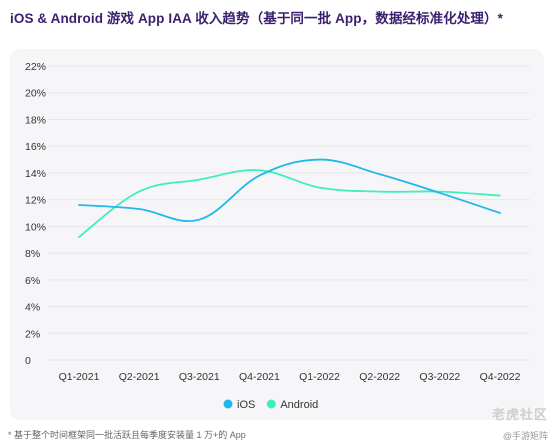  What do you see at coordinates (259, 377) in the screenshot?
I see `x-tick-label: Q4-2021` at bounding box center [259, 377].